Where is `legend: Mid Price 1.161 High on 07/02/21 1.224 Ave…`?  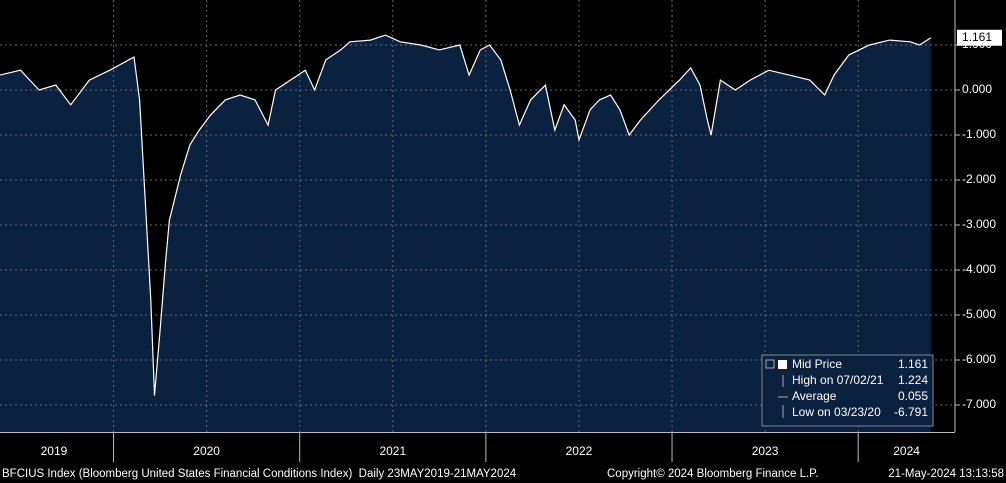 legend: Mid Price 1.161 High on 07/02/21 1.224 Ave… is located at coordinates (847, 390).